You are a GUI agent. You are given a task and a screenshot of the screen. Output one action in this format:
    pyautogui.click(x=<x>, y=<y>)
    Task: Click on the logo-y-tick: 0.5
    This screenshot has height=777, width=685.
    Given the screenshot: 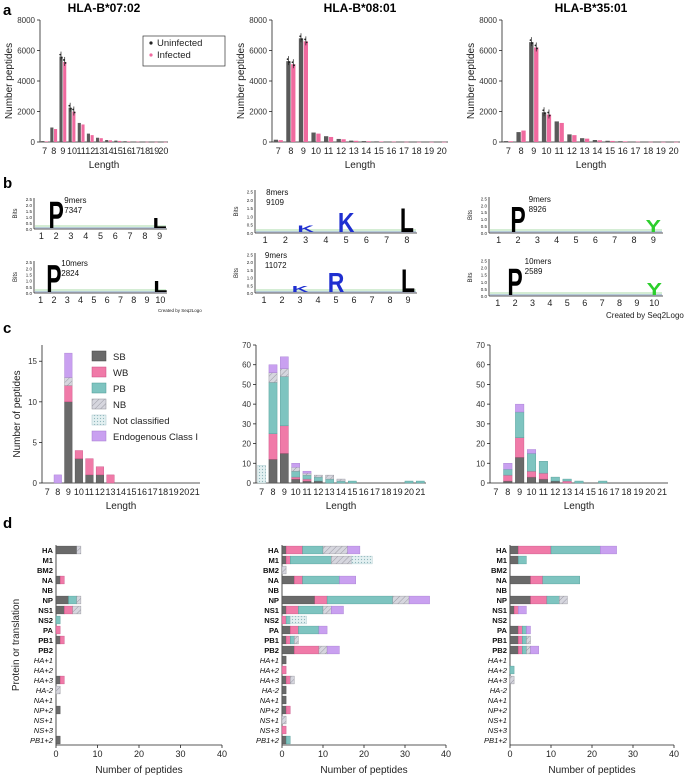 What is the action you would take?
    pyautogui.click(x=484, y=289)
    